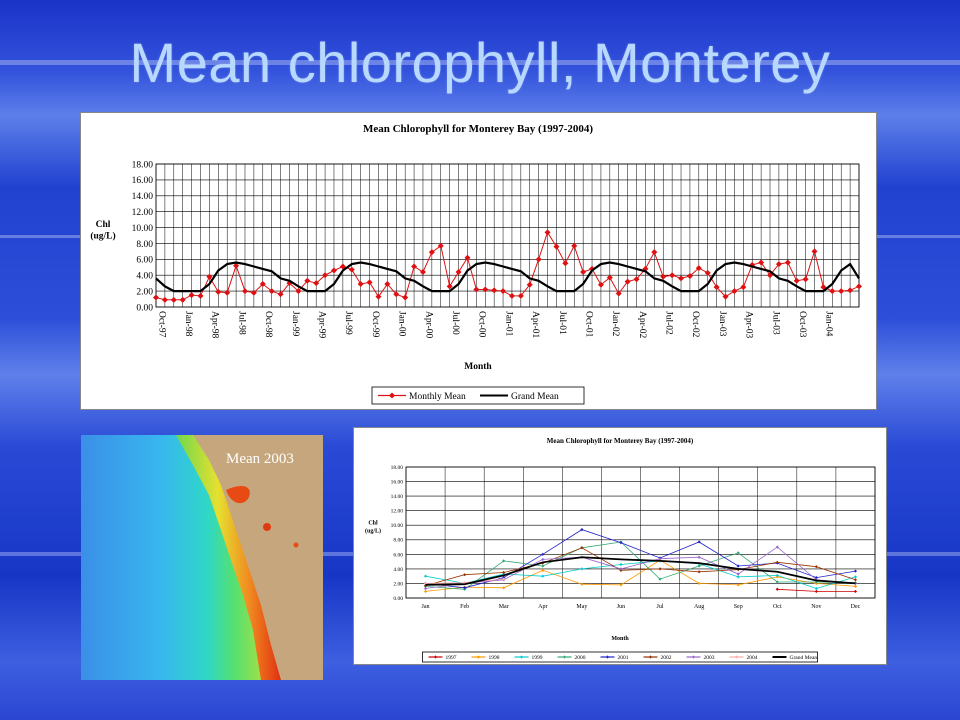 Image resolution: width=960 pixels, height=720 pixels. What do you see at coordinates (348, 323) in the screenshot?
I see `x-tick-label: Jul-99` at bounding box center [348, 323].